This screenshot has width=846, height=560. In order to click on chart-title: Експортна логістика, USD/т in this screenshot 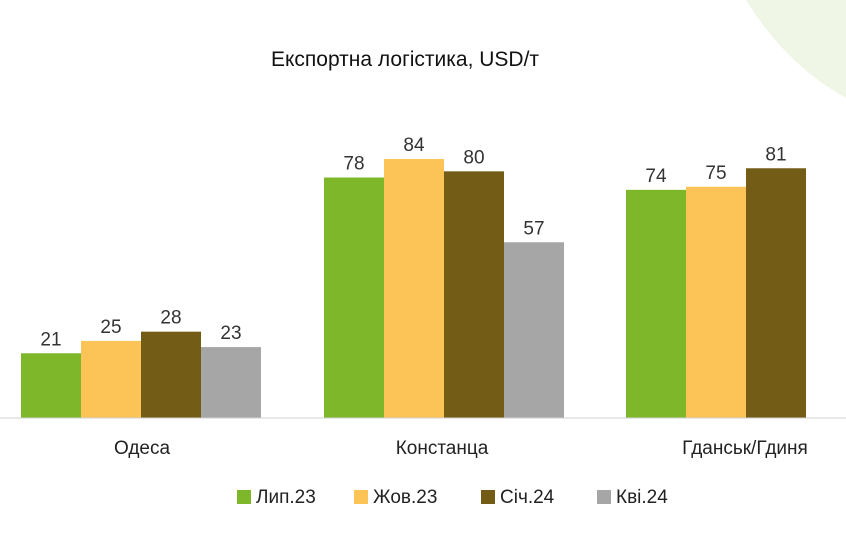, I will do `click(405, 59)`.